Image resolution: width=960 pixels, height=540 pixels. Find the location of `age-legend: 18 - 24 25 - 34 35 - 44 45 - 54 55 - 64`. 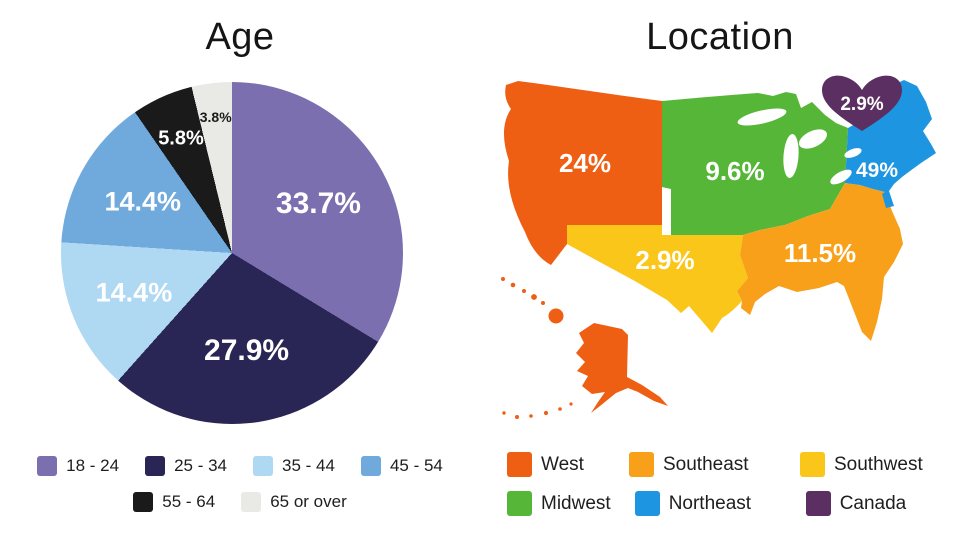

age-legend: 18 - 24 25 - 34 35 - 44 45 - 54 55 - 64 is located at coordinates (240, 484).